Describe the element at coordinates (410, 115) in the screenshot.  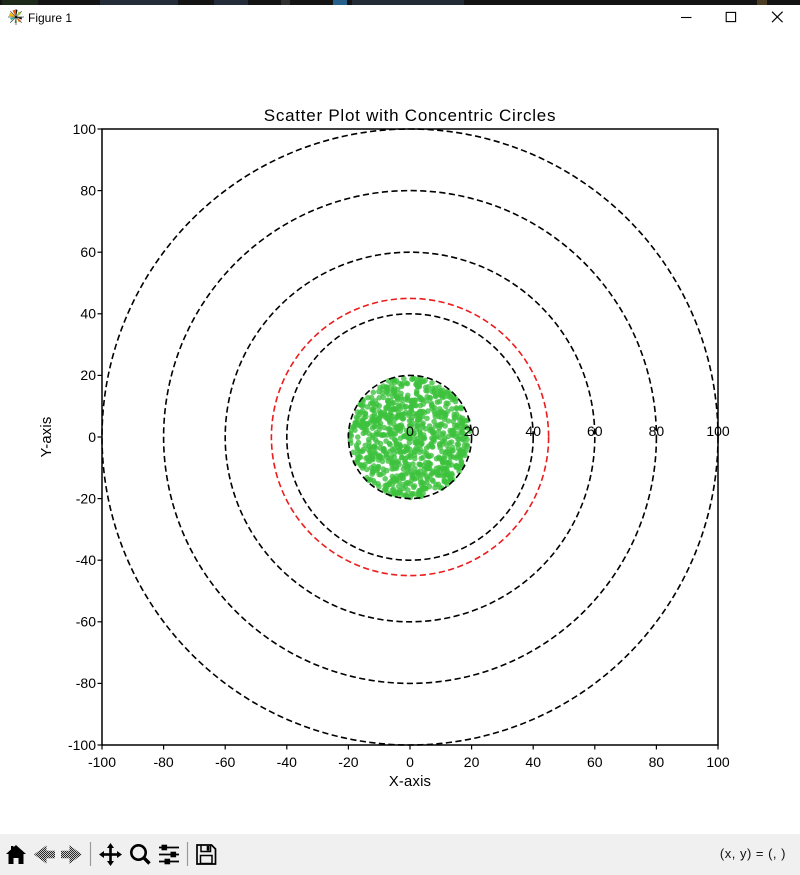
I see `svg-text:Scatter Plot with Concentric C: Scatter Plot with Concentric Circles` at that location.